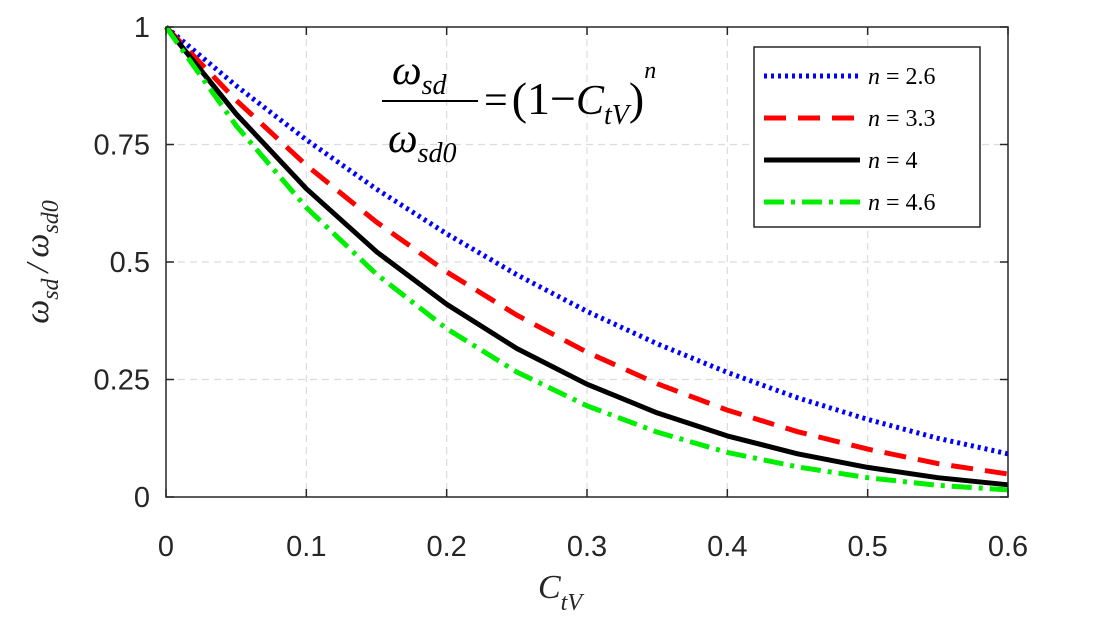 The height and width of the screenshot is (628, 1115). I want to click on formula-num-sub: sd, so click(435, 85).